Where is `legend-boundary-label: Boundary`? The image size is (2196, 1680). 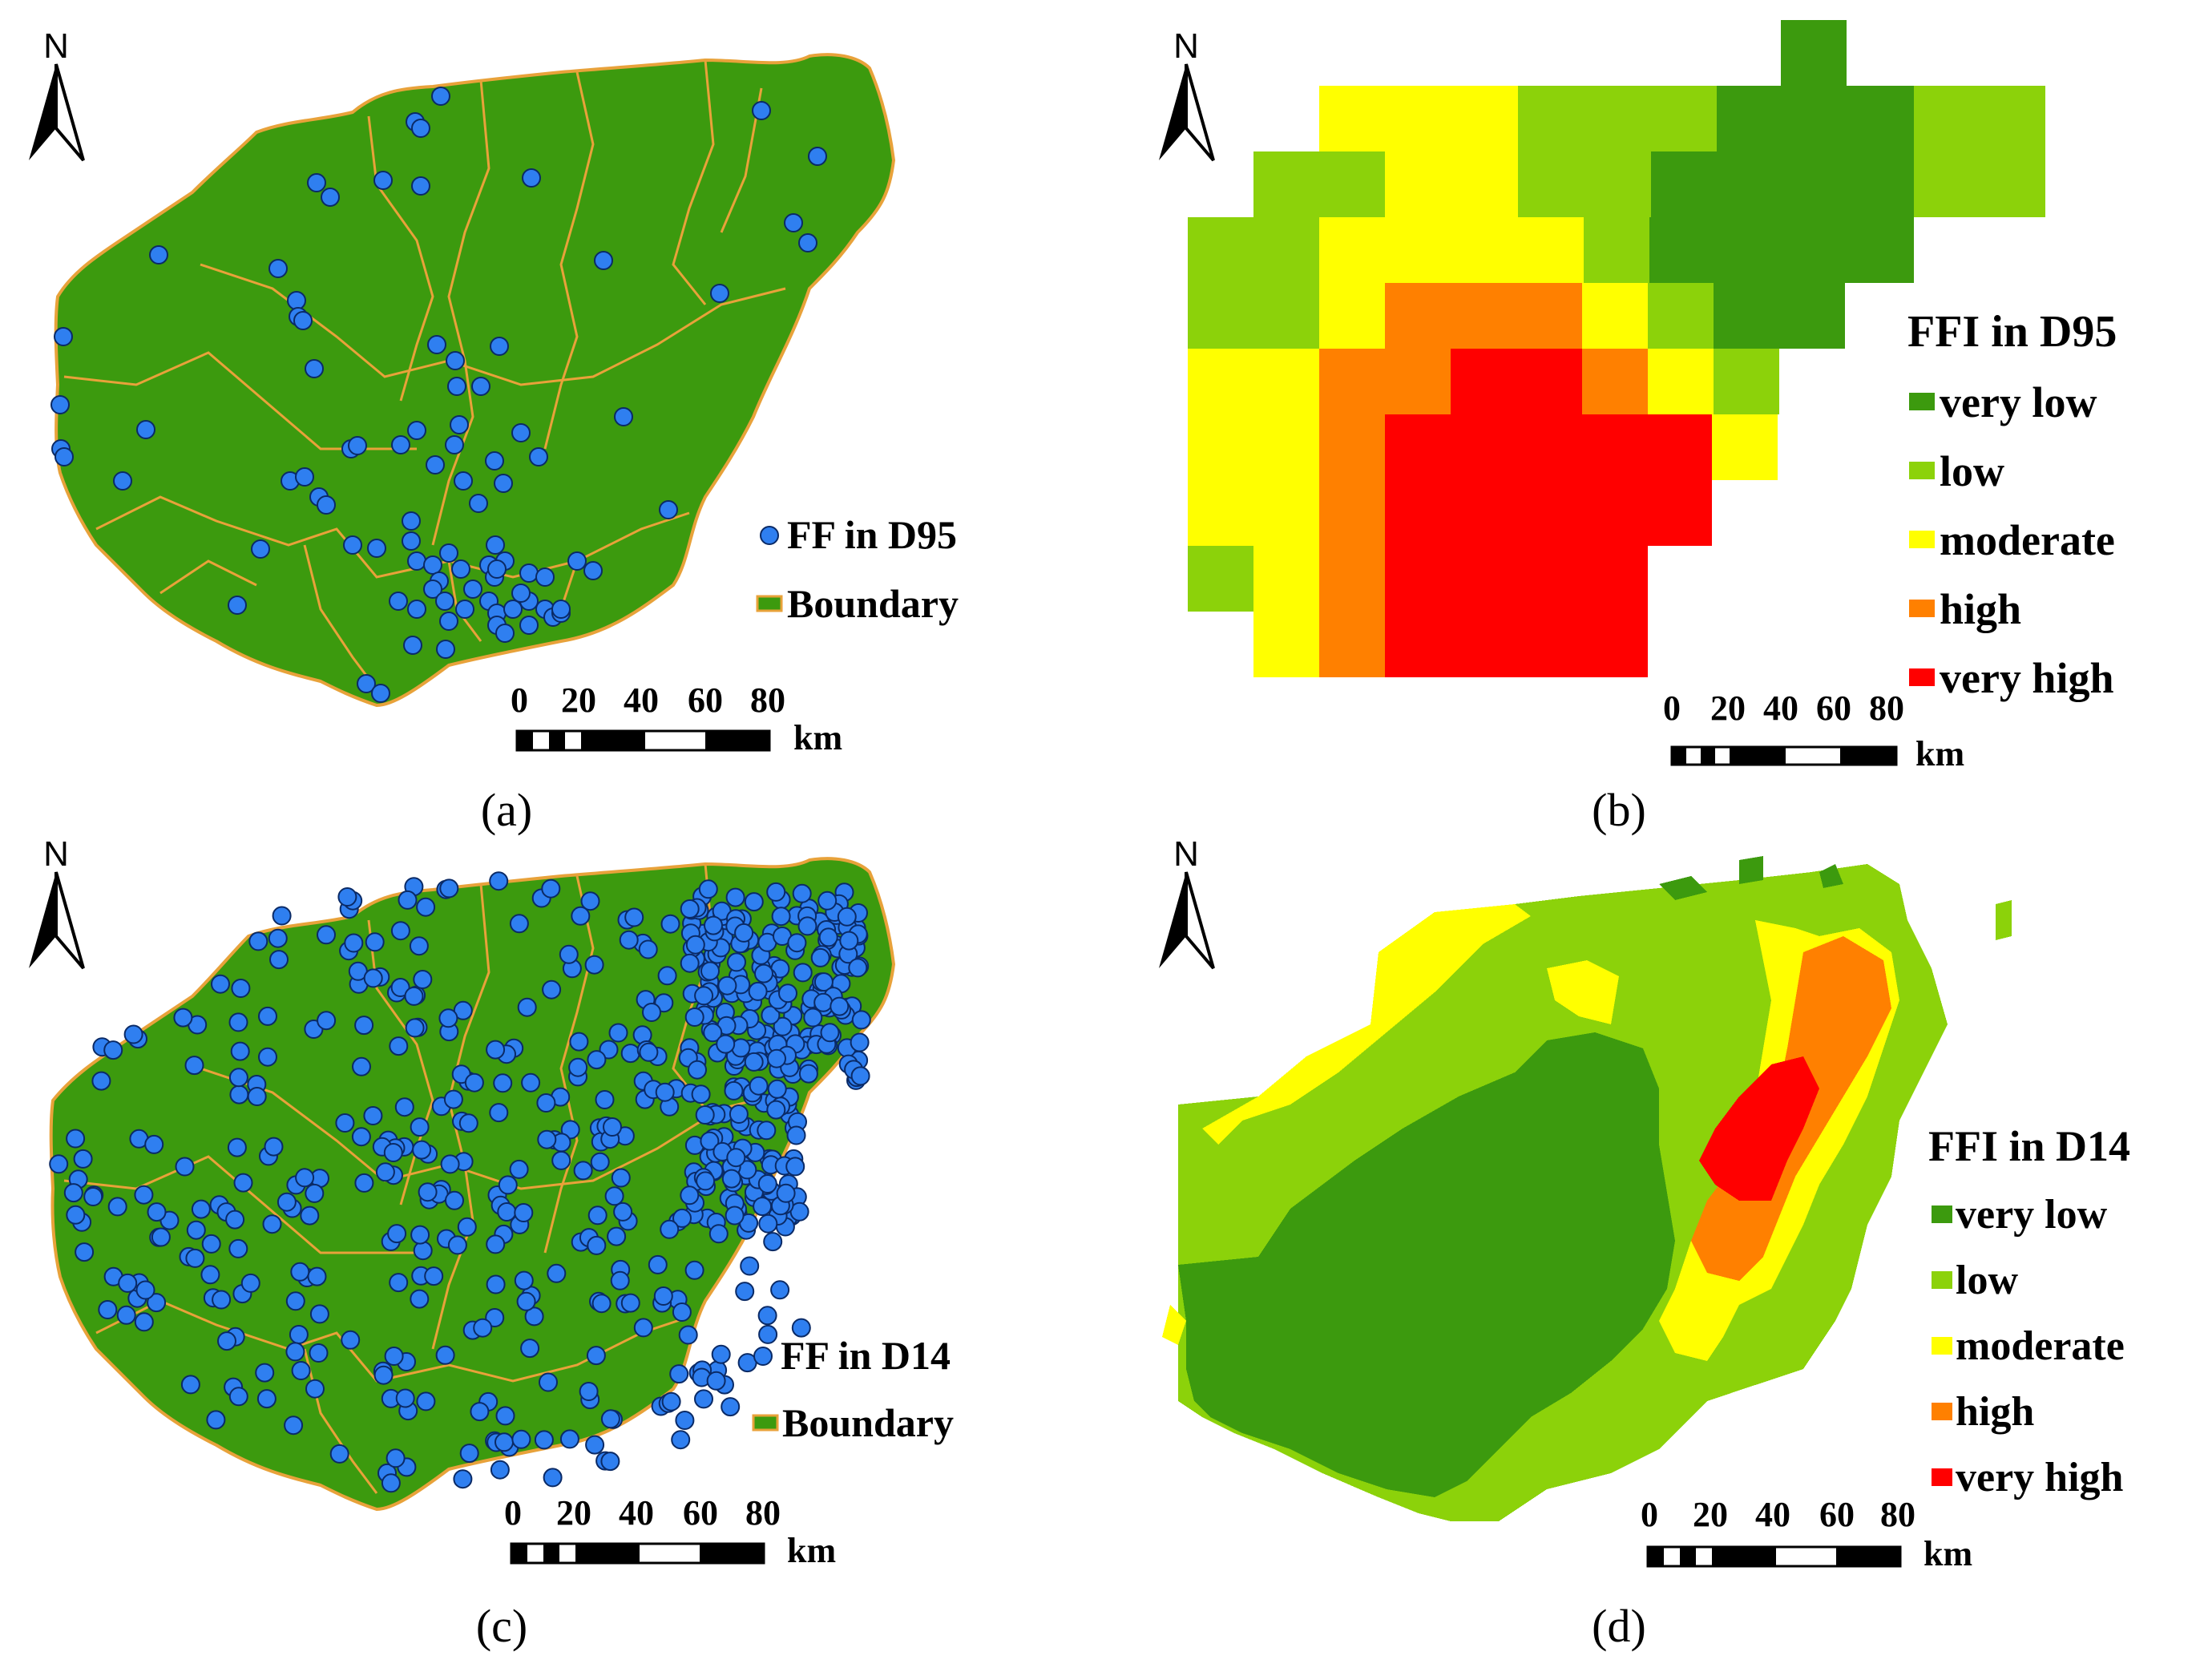
legend-boundary-label: Boundary is located at coordinates (873, 603).